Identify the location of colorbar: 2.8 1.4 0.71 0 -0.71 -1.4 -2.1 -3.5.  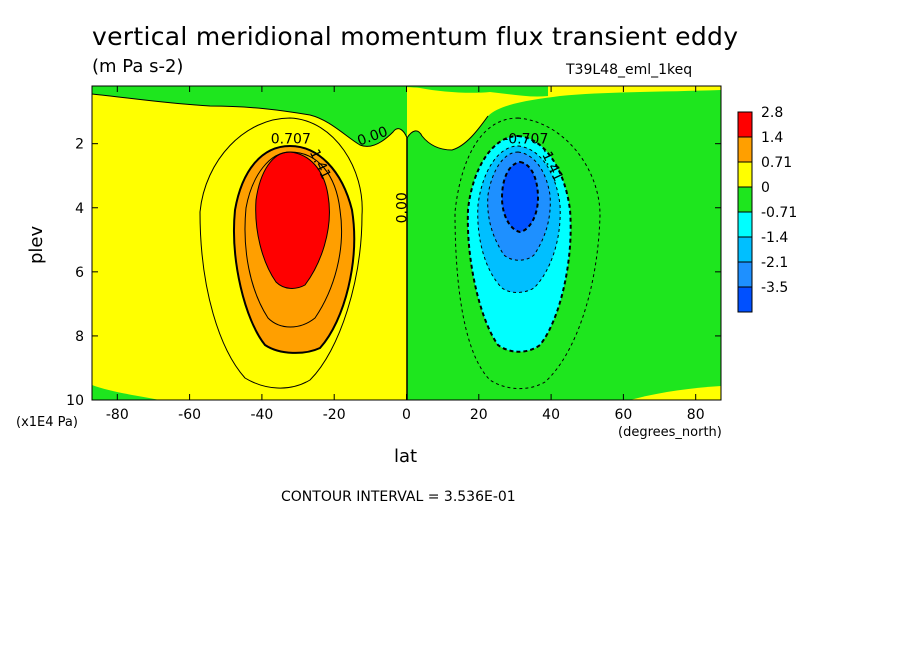
(767, 209).